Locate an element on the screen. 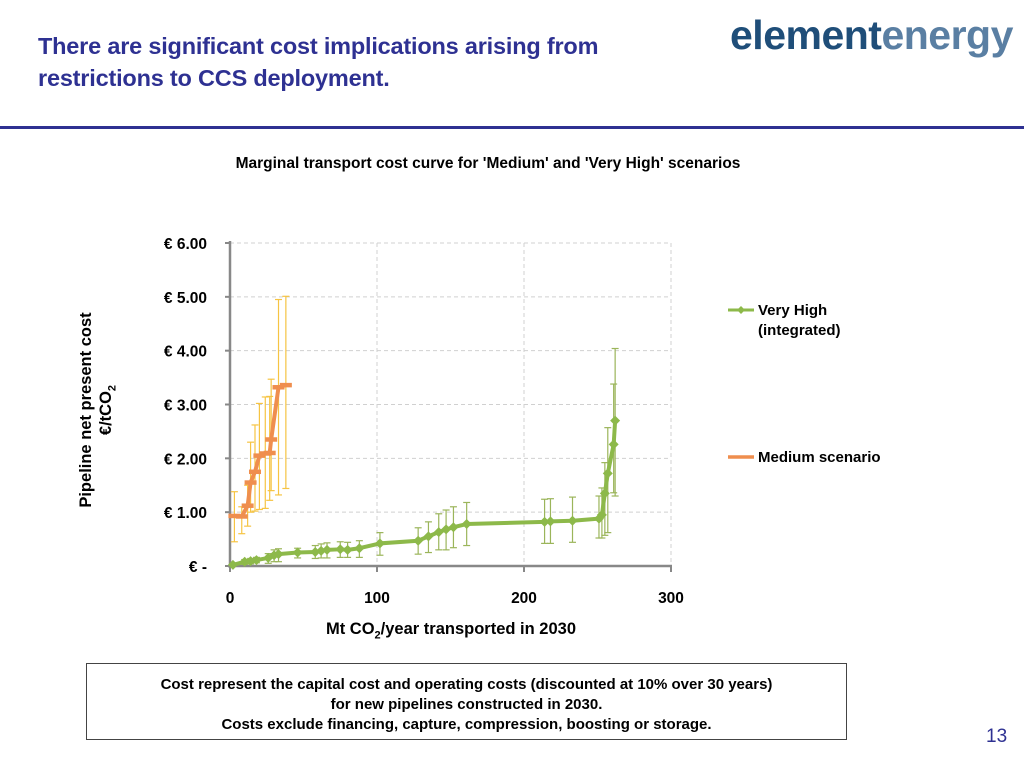 The width and height of the screenshot is (1024, 768). y-axis-label-line1: Pipeline net present cost is located at coordinates (86, 410).